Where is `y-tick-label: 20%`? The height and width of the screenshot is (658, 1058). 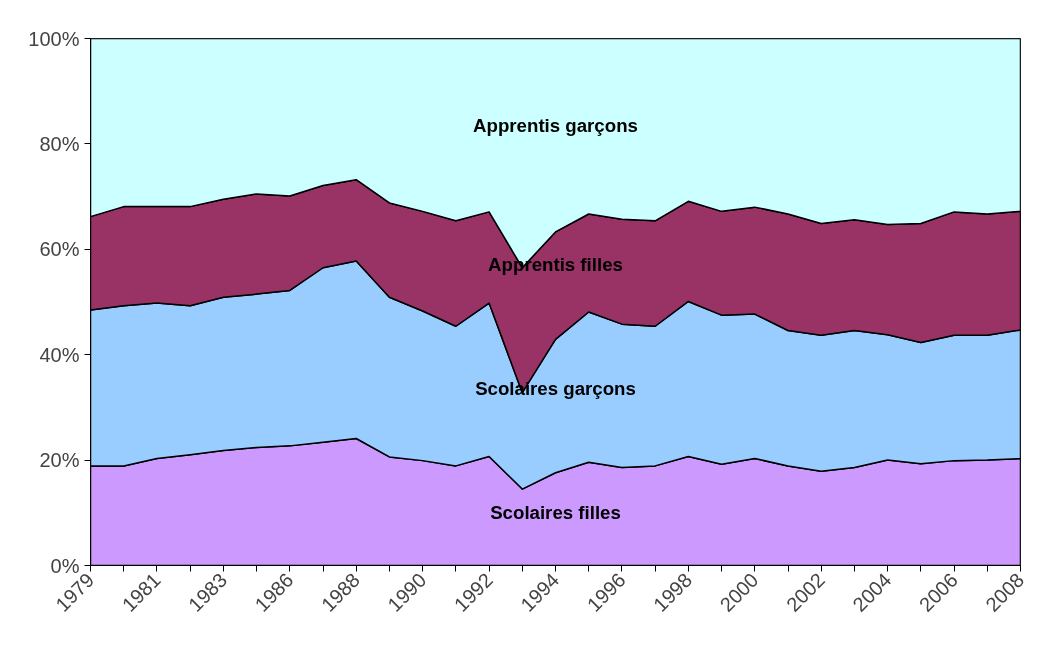 y-tick-label: 20% is located at coordinates (59, 460).